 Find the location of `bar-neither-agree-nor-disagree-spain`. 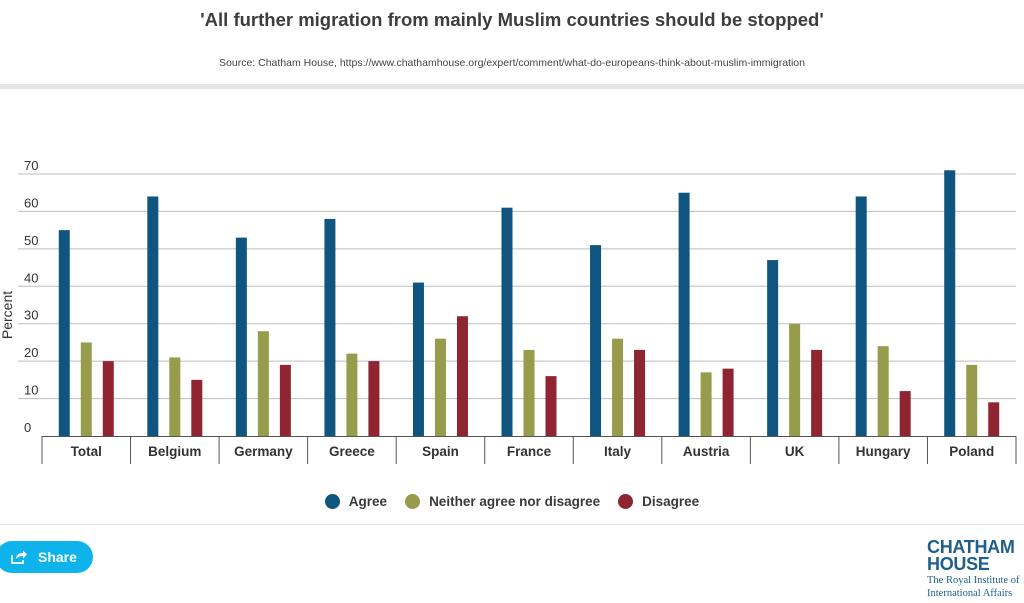

bar-neither-agree-nor-disagree-spain is located at coordinates (440, 387).